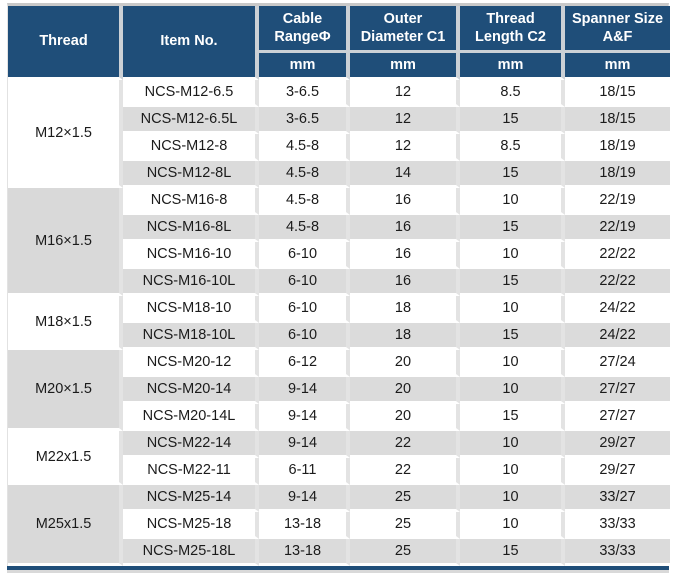  Describe the element at coordinates (191, 363) in the screenshot. I see `item-cell: NCS-M20-12` at that location.